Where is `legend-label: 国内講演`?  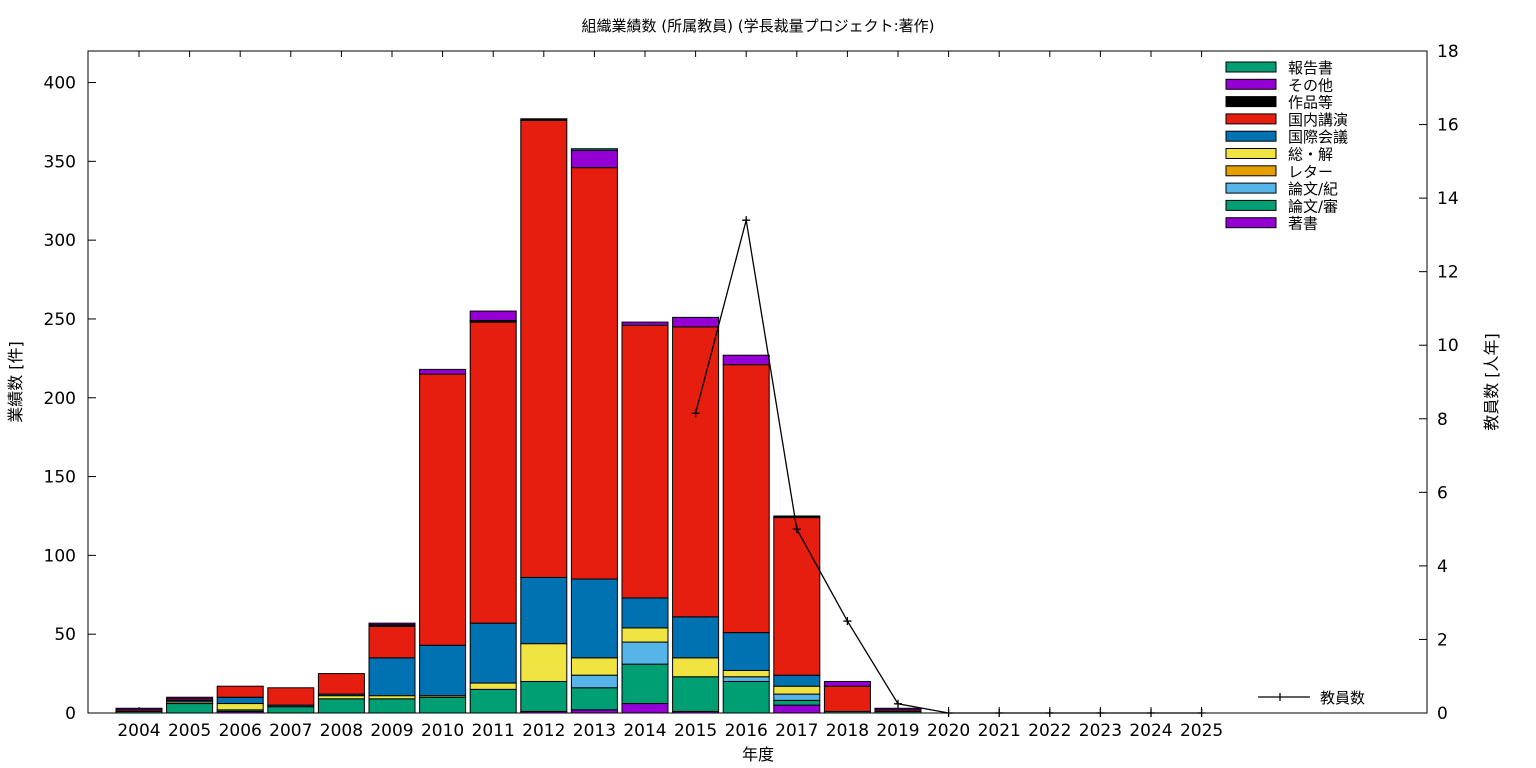
legend-label: 国内講演 is located at coordinates (1318, 120).